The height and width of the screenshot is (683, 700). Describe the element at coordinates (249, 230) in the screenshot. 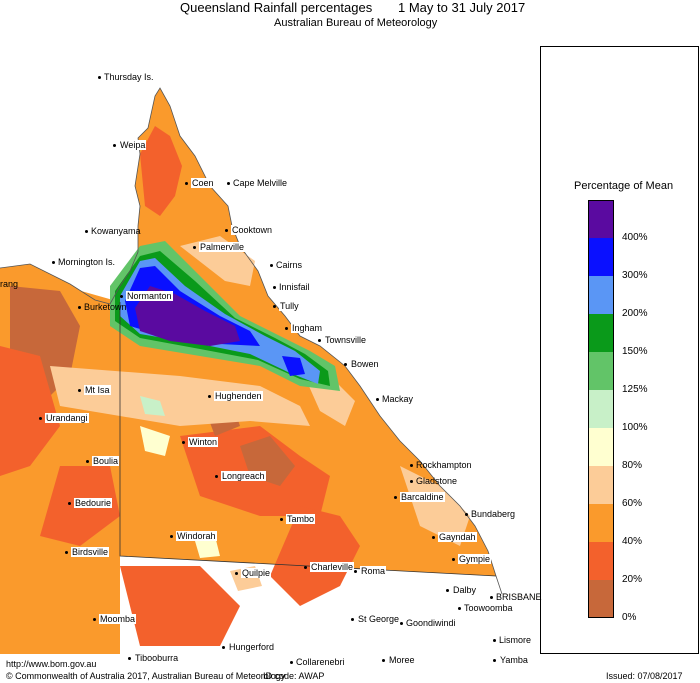

I see `town-label: Cooktown` at that location.